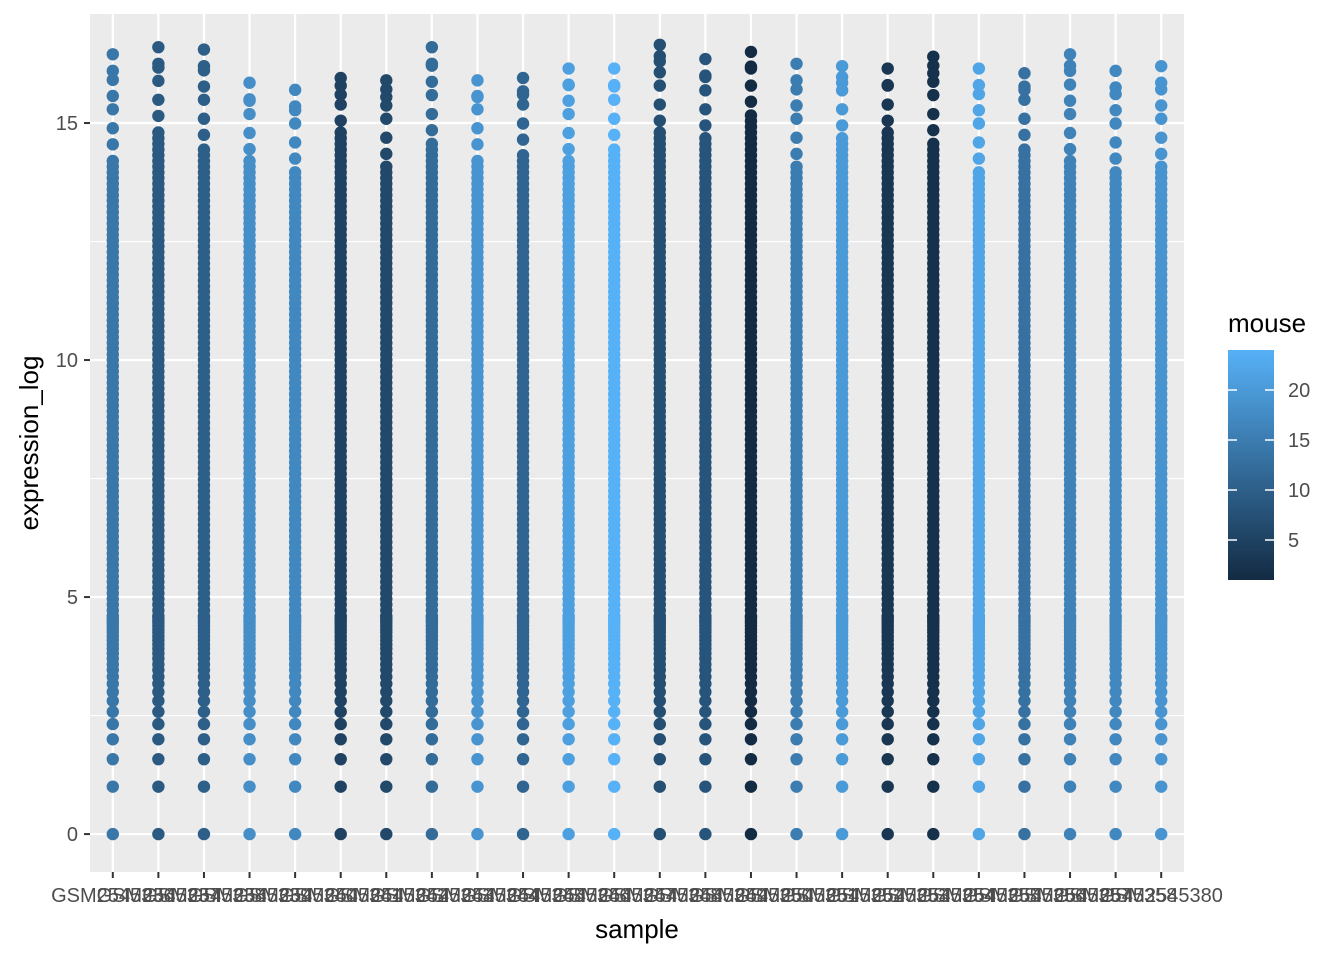 The width and height of the screenshot is (1344, 960). What do you see at coordinates (705, 896) in the screenshot?
I see `x-tick-label: GSM2545349` at bounding box center [705, 896].